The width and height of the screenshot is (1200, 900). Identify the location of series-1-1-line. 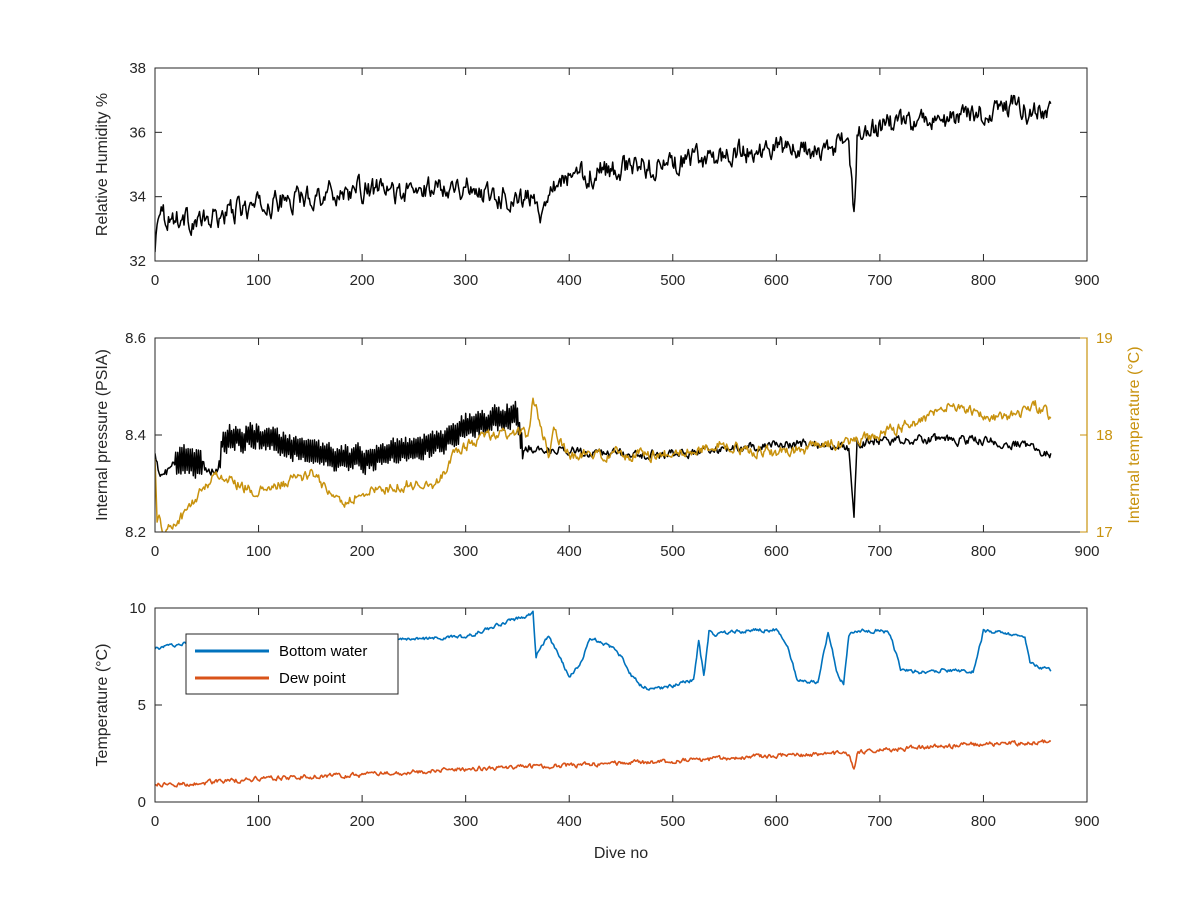
(603, 464).